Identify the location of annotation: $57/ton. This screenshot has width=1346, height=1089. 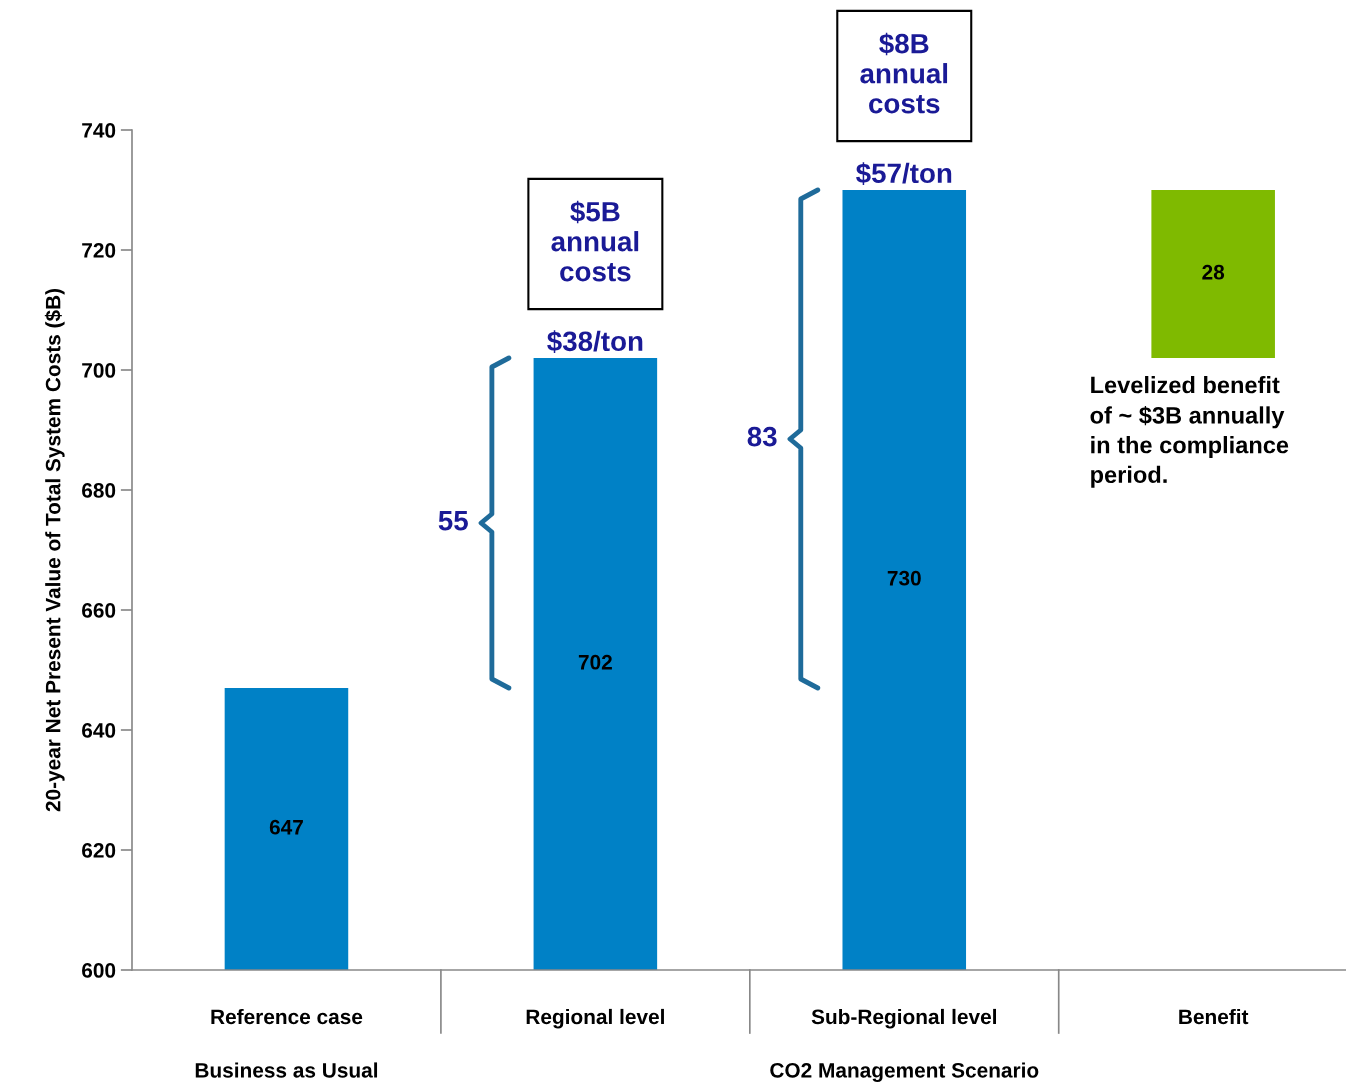
(904, 173).